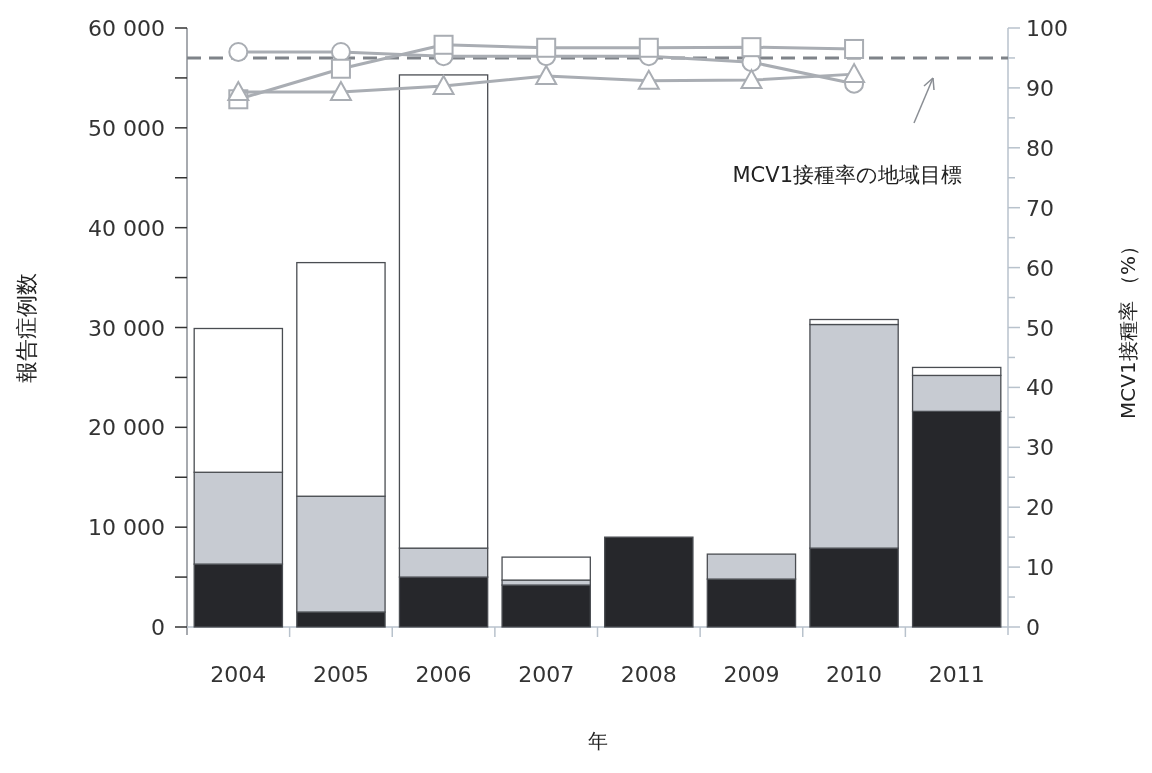 Image resolution: width=1152 pixels, height=773 pixels. I want to click on y-tick-label: 0, so click(158, 627).